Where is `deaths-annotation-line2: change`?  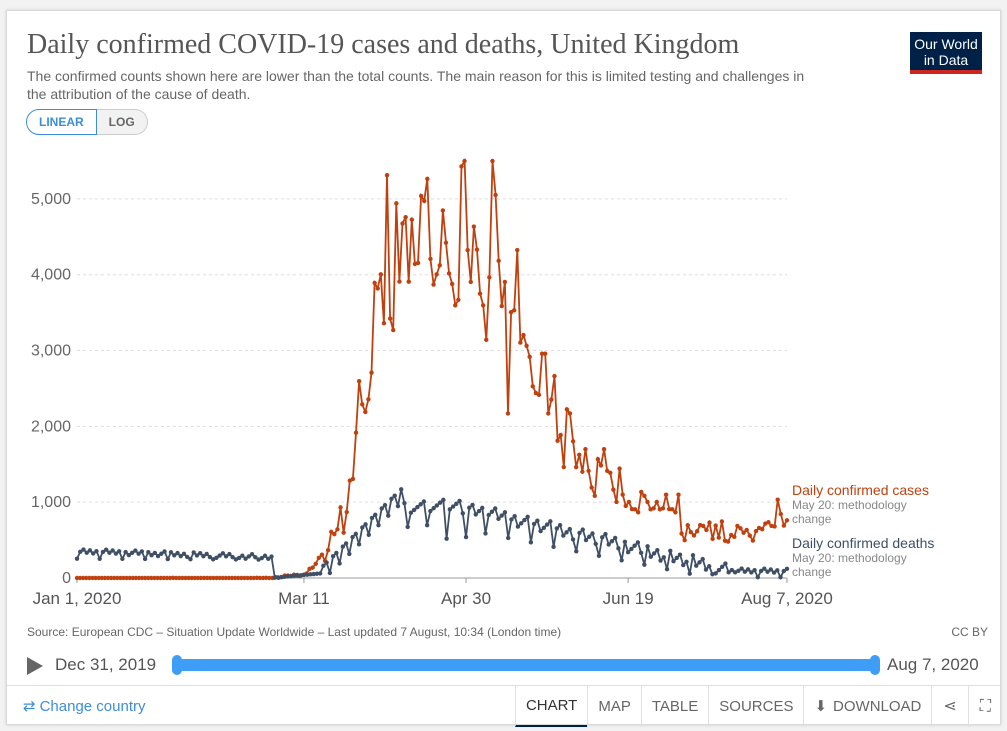 deaths-annotation-line2: change is located at coordinates (812, 572).